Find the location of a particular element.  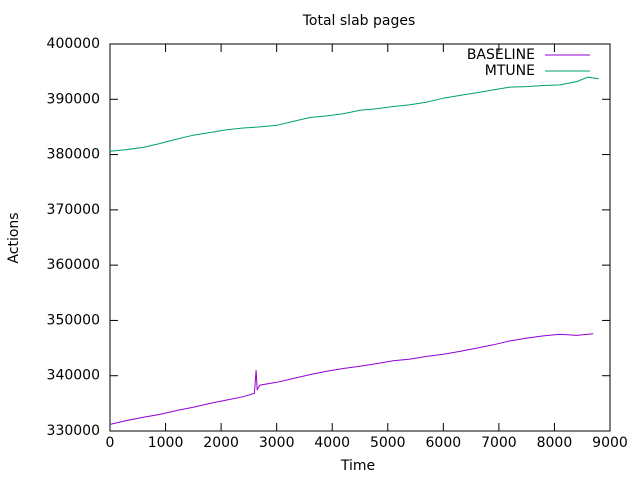

y-tick-label: 360000 is located at coordinates (73, 265).